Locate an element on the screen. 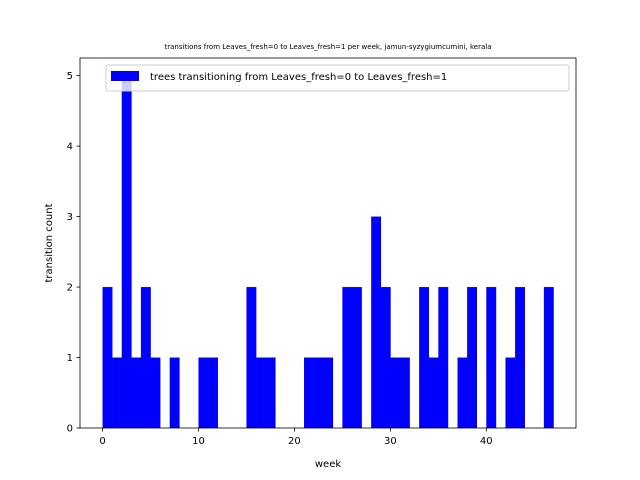 This screenshot has width=640, height=480. y-tick-label: 5 is located at coordinates (70, 76).